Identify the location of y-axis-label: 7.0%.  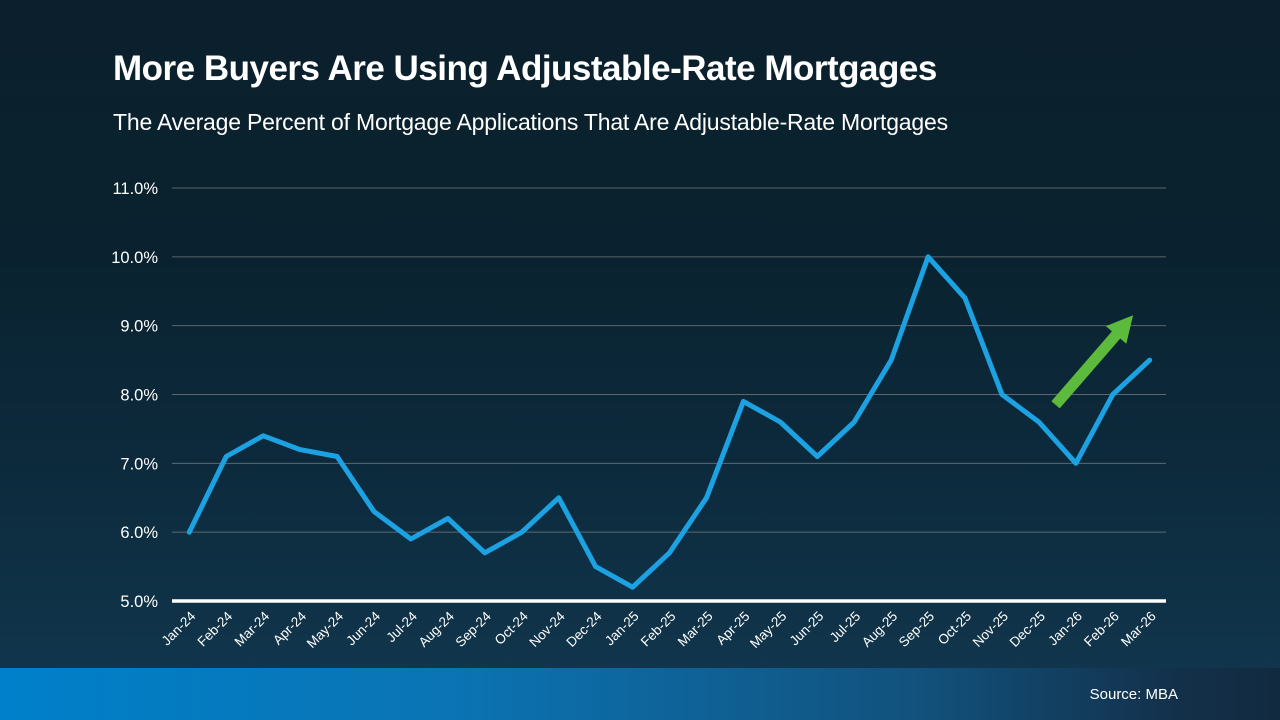
(139, 464).